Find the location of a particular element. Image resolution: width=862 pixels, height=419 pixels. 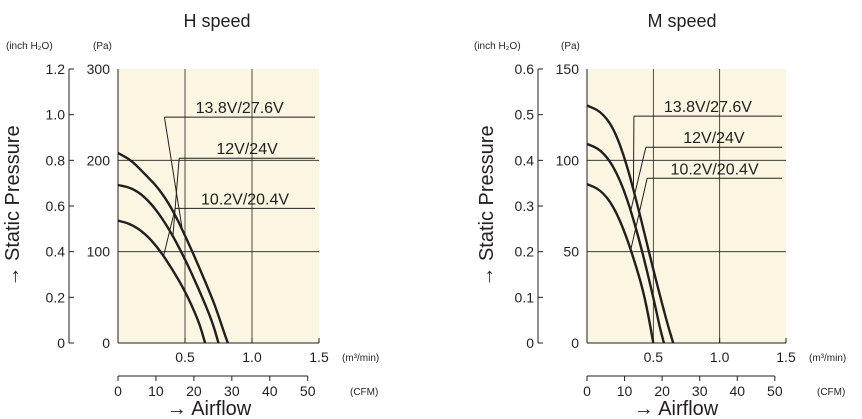

y-tick-label-inch: 0.8 is located at coordinates (56, 160).